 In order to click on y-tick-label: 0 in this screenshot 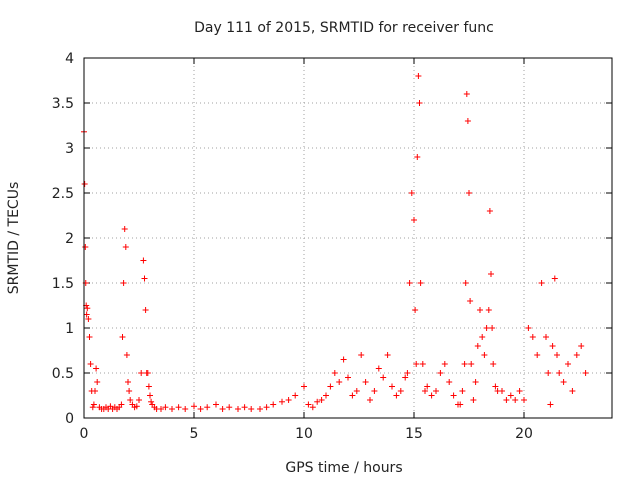, I will do `click(69, 419)`.